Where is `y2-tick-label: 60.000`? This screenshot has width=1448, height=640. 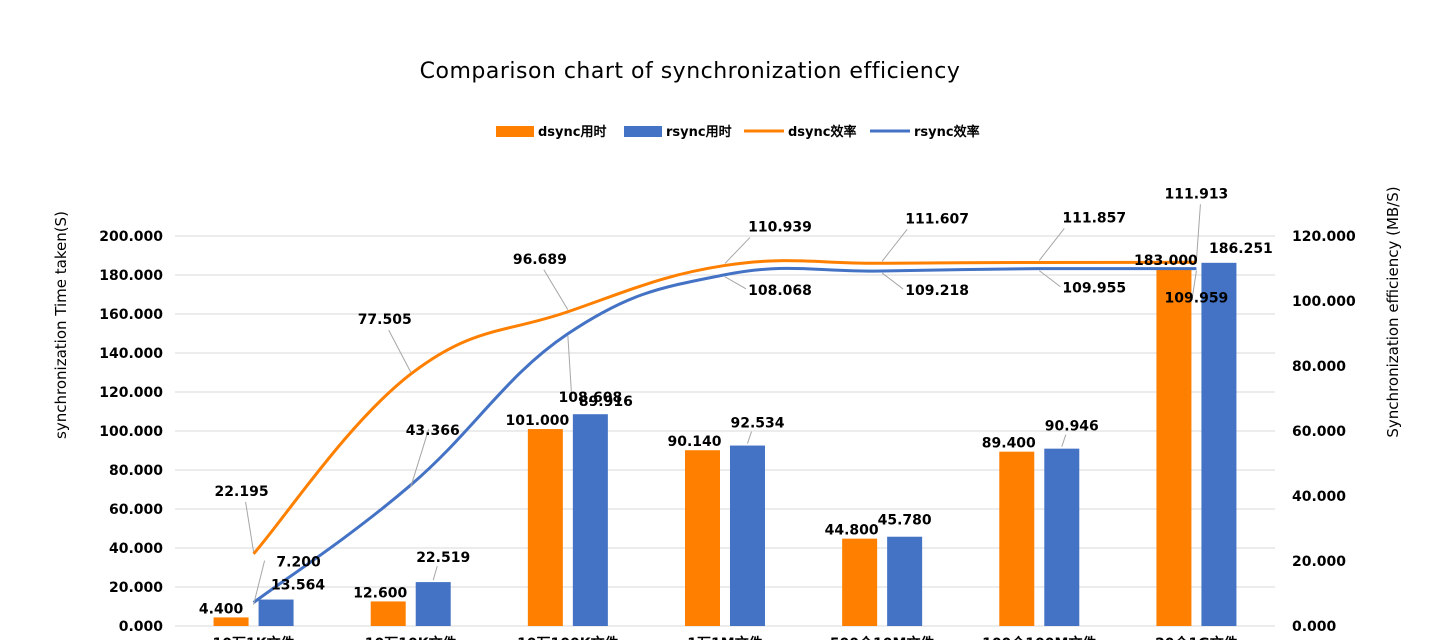
y2-tick-label: 60.000 is located at coordinates (1319, 432).